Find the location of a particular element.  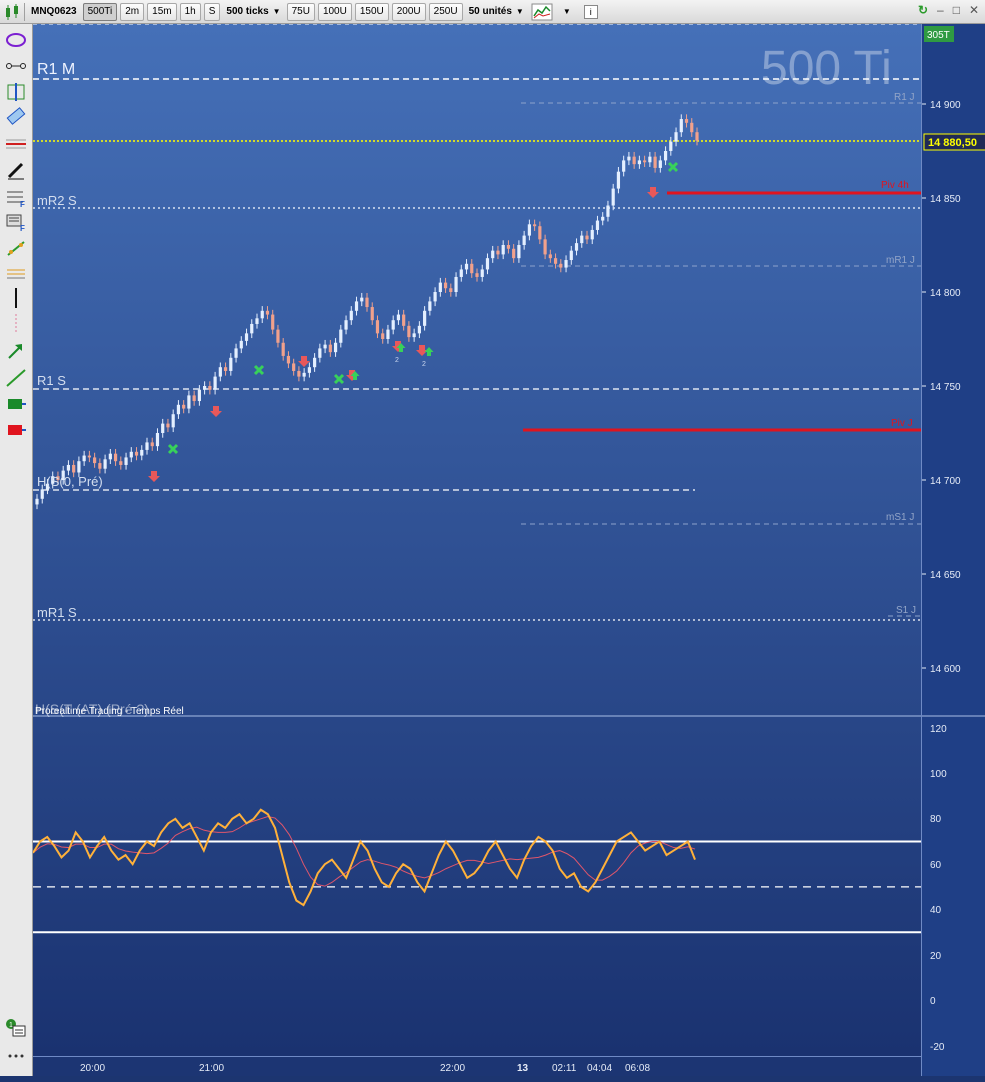

toolbar-divider is located at coordinates (24, 11).